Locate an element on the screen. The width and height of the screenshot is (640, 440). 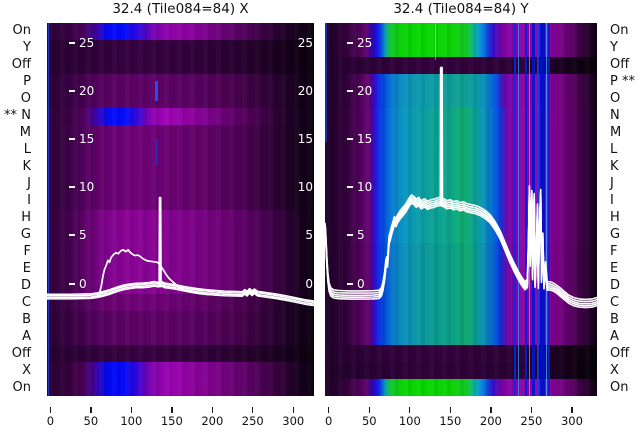
ytick-label-x-25: 25 is located at coordinates (87, 42).